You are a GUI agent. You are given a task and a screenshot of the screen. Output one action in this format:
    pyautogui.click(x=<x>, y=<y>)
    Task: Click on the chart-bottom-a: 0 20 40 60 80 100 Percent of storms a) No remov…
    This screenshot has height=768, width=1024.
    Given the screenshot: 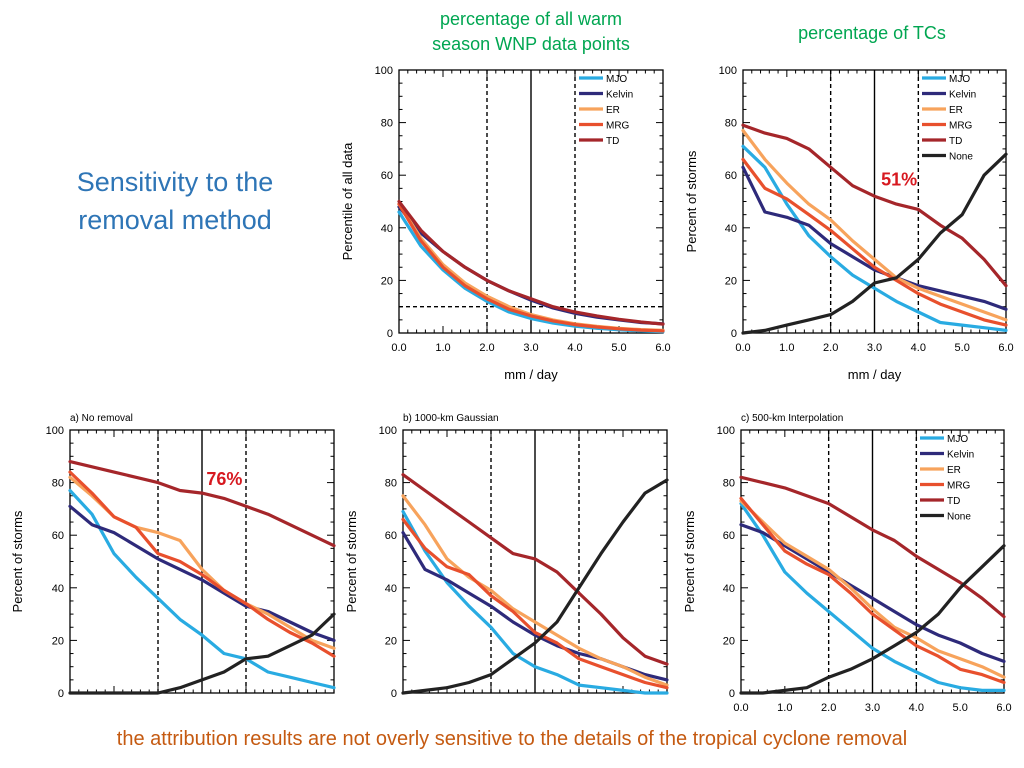 What is the action you would take?
    pyautogui.click(x=173, y=556)
    